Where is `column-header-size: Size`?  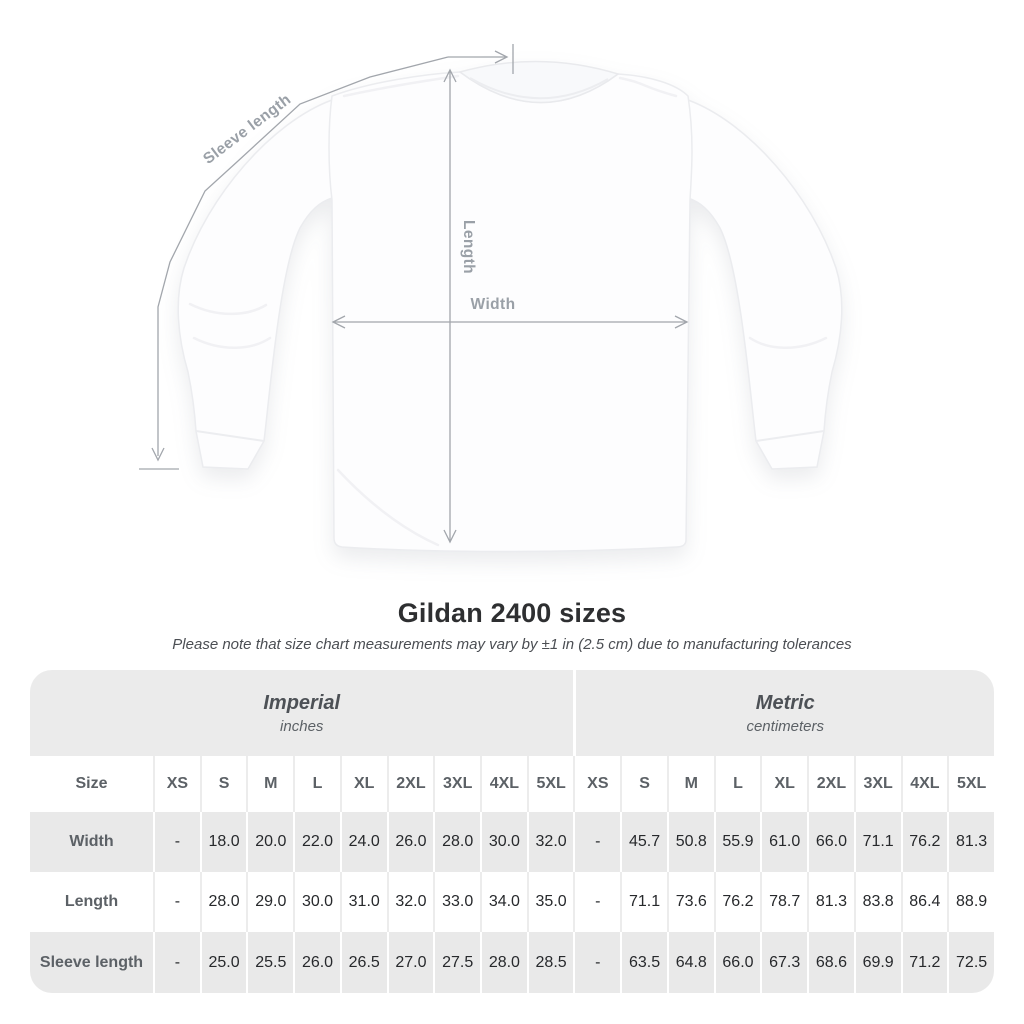
column-header-size: Size is located at coordinates (91, 784).